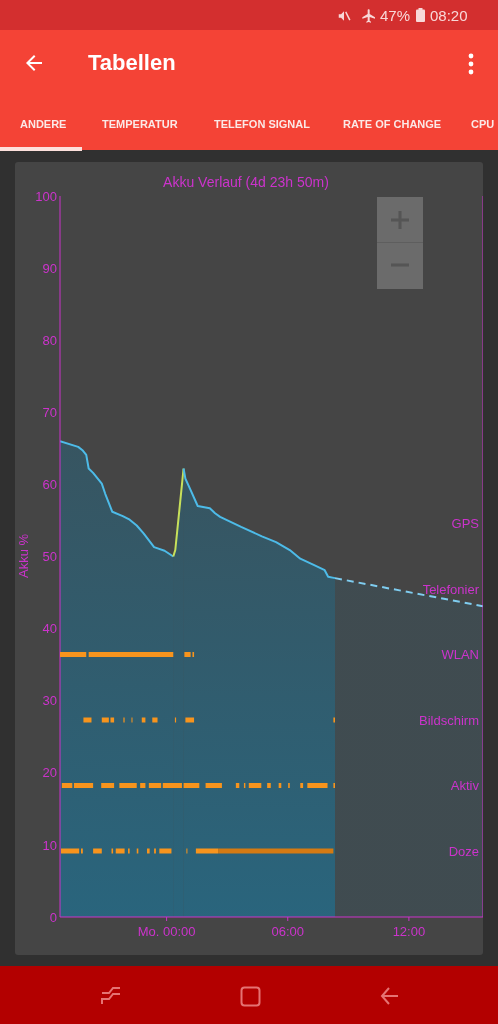 Image resolution: width=498 pixels, height=1024 pixels. Describe the element at coordinates (465, 524) in the screenshot. I see `y-tick-label: GPS` at that location.